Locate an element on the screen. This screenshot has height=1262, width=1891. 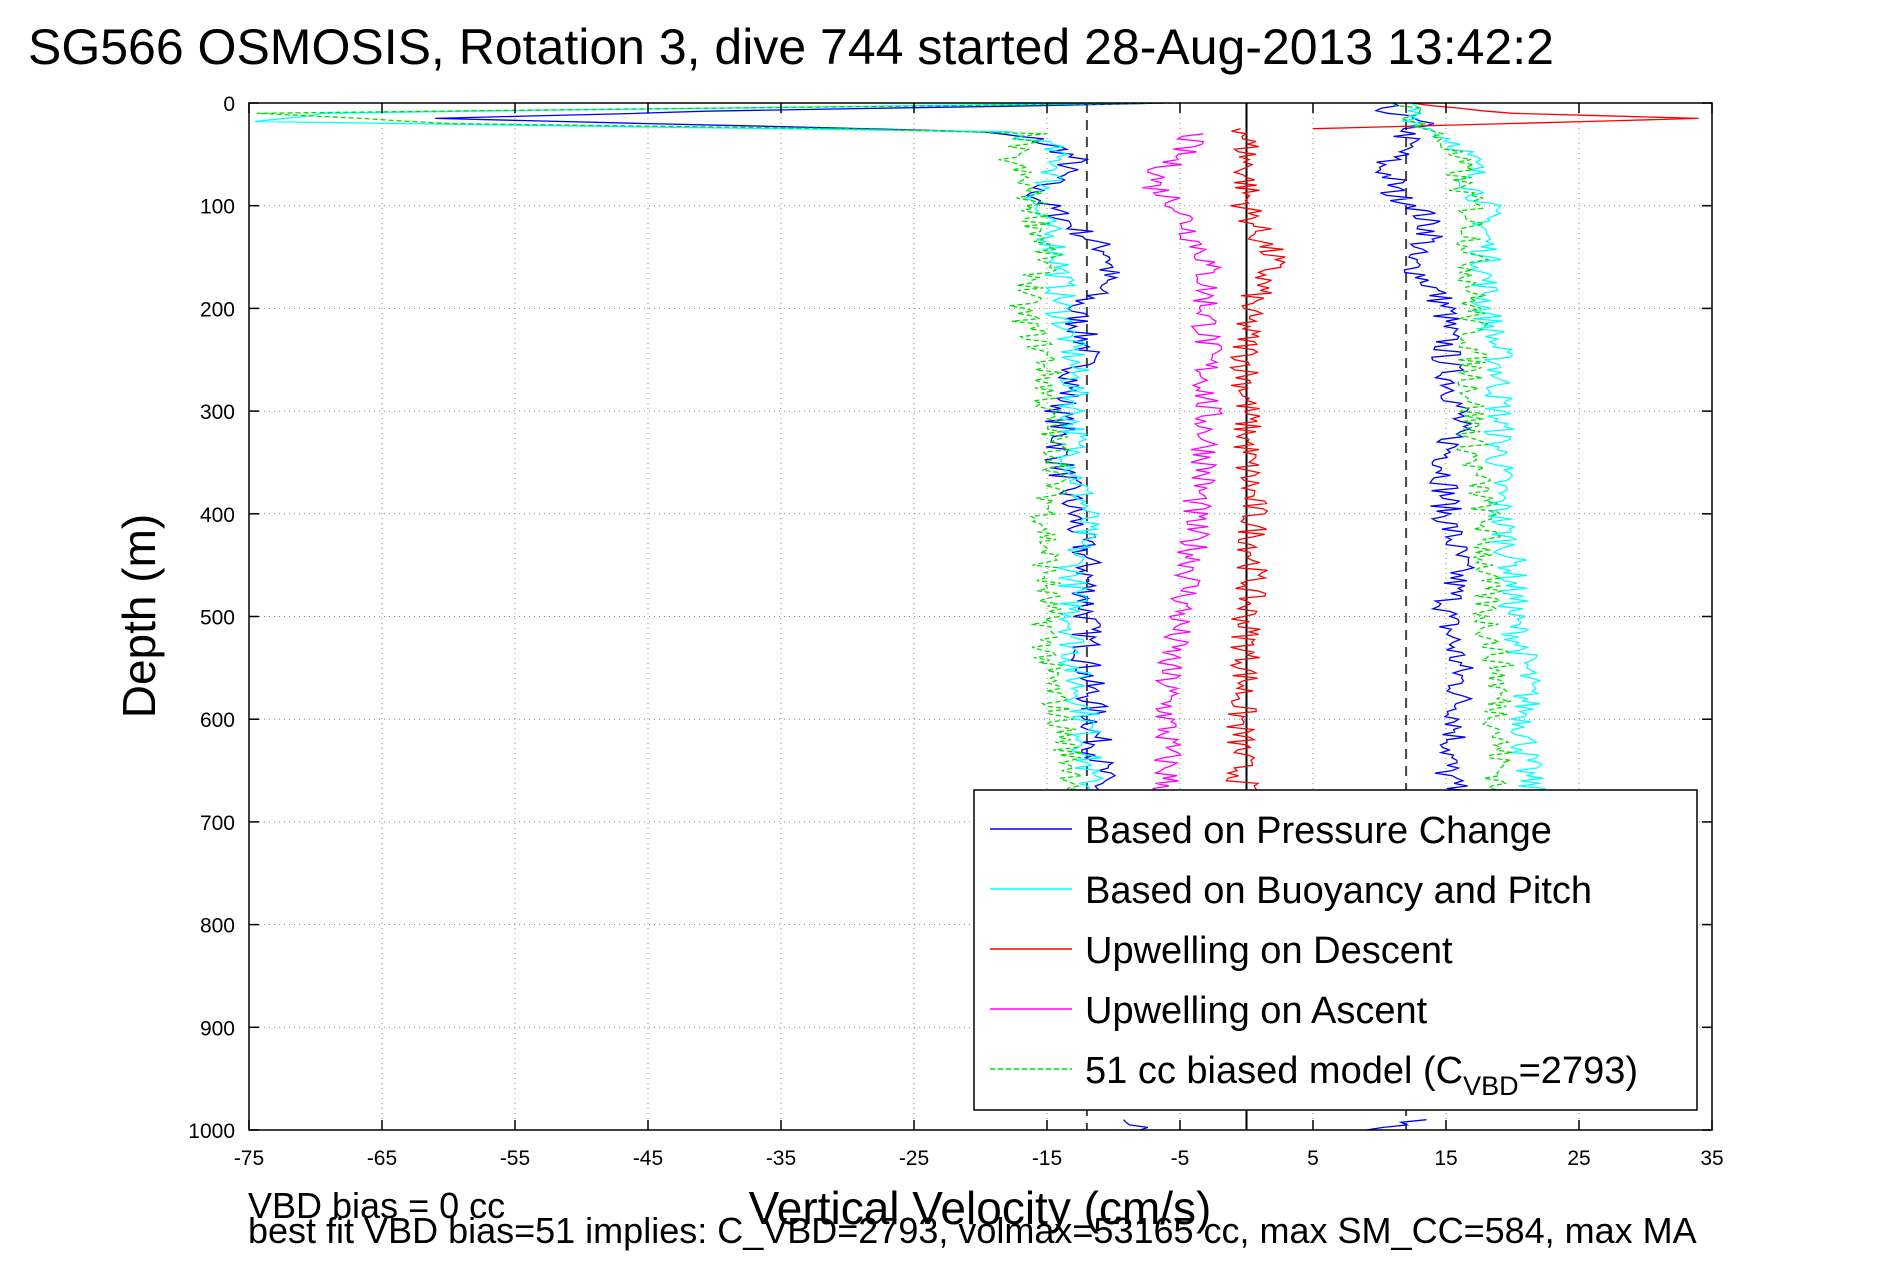
legend-label: Upwelling on Descent is located at coordinates (1269, 951).